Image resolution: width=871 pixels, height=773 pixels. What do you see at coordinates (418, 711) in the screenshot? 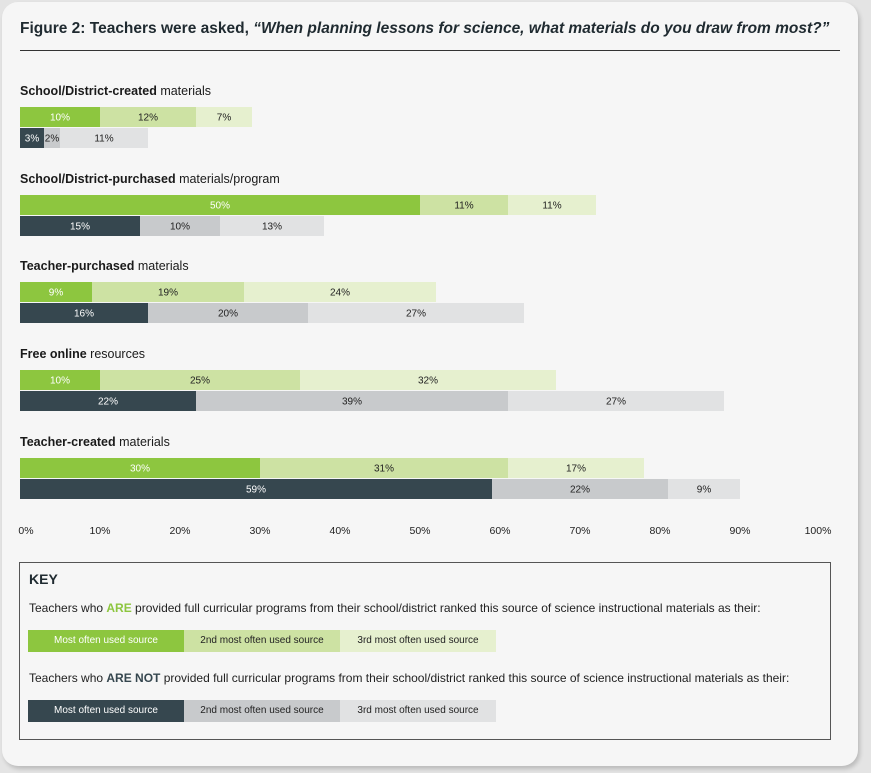
I see `key-not-3rd-swatch: 3rd most often used source` at bounding box center [418, 711].